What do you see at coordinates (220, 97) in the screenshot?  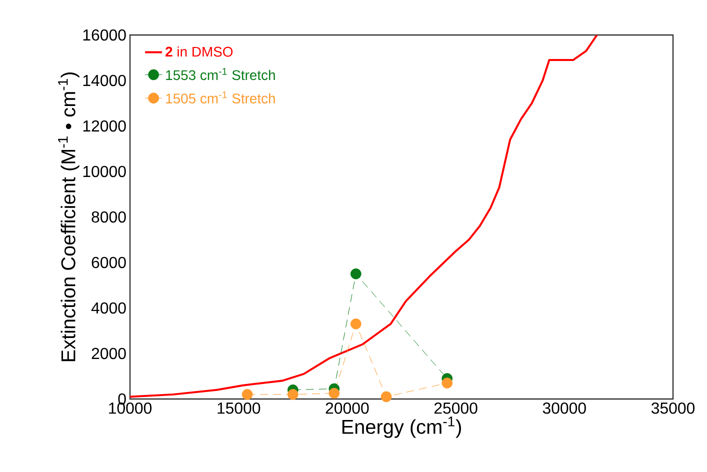 I see `legend-label: 1505 cm$^{-1}$ Stretch` at bounding box center [220, 97].